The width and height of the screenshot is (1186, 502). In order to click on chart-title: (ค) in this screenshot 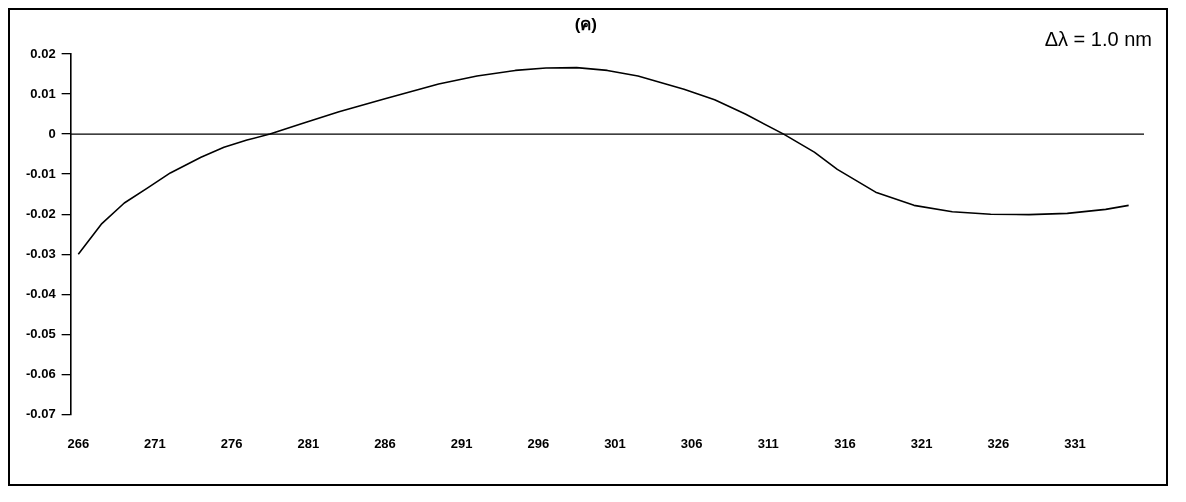, I will do `click(586, 24)`.